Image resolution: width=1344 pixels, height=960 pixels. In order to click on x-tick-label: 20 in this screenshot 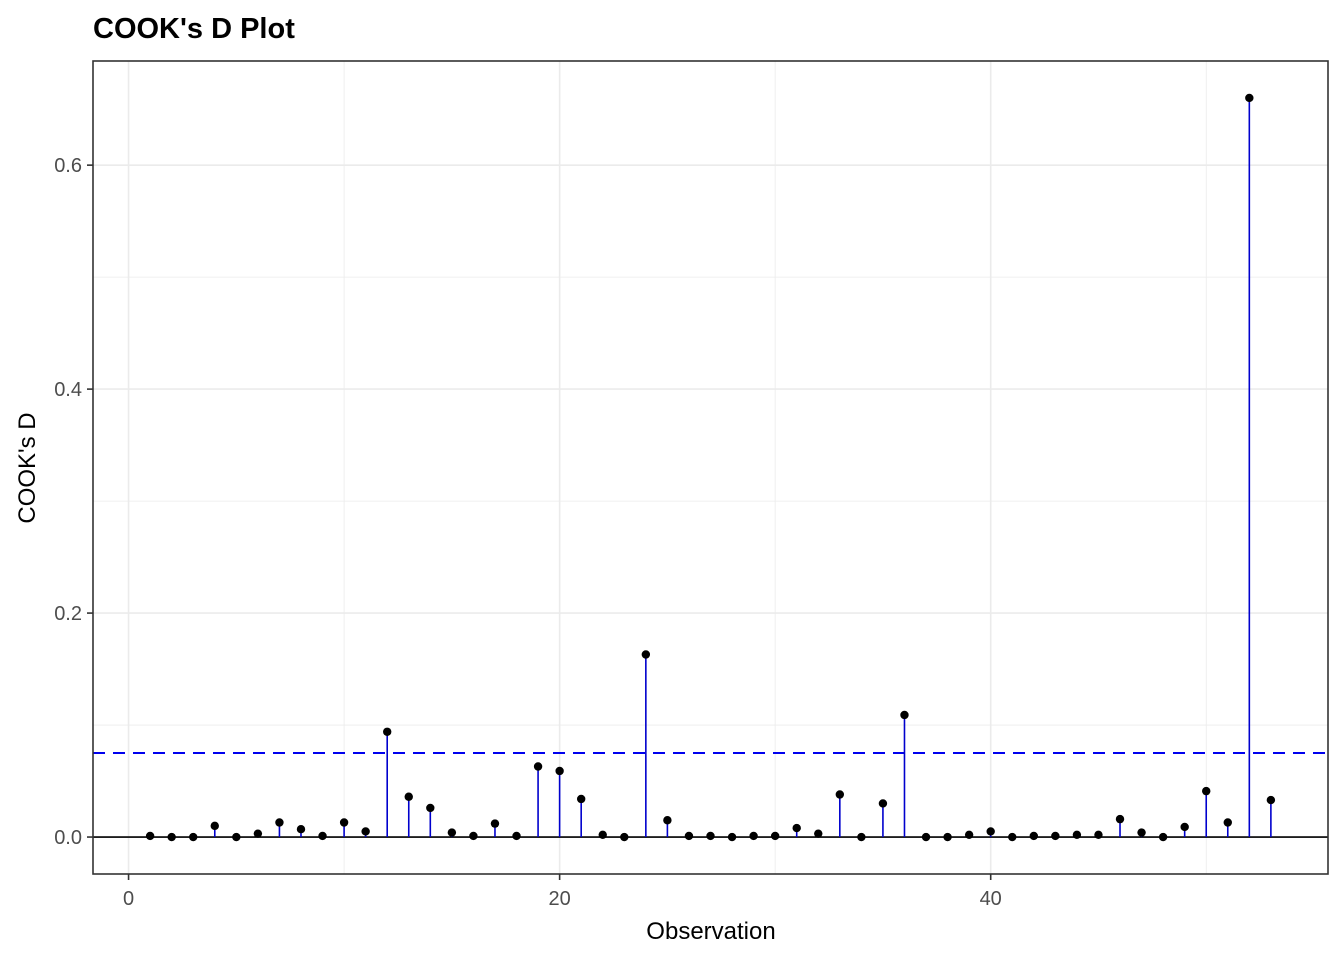, I will do `click(560, 899)`.